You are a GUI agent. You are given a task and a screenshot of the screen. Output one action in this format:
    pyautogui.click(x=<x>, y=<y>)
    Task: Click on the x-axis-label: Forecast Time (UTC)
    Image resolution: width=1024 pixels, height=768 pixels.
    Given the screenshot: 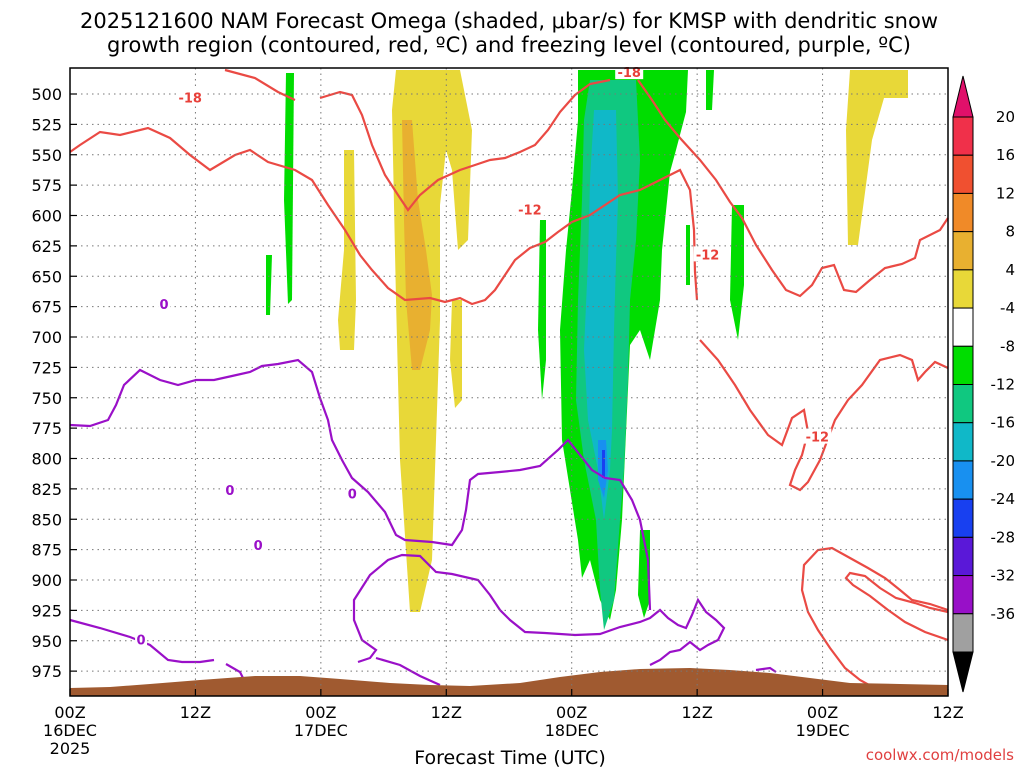 What is the action you would take?
    pyautogui.click(x=509, y=757)
    